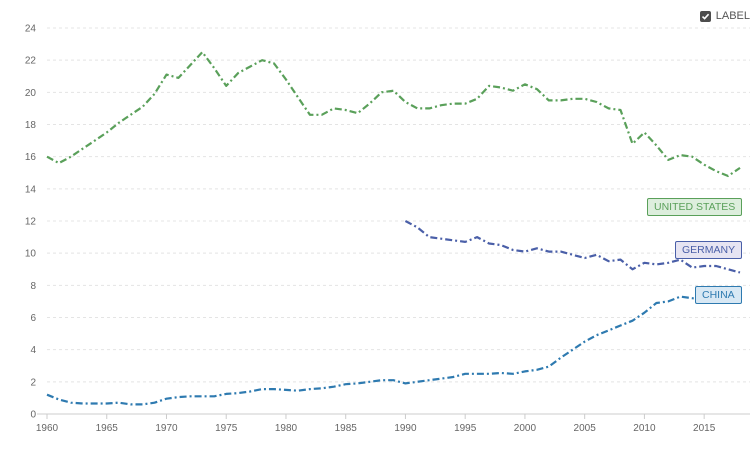 Image resolution: width=754 pixels, height=475 pixels. I want to click on y-tick-label: 24, so click(31, 29).